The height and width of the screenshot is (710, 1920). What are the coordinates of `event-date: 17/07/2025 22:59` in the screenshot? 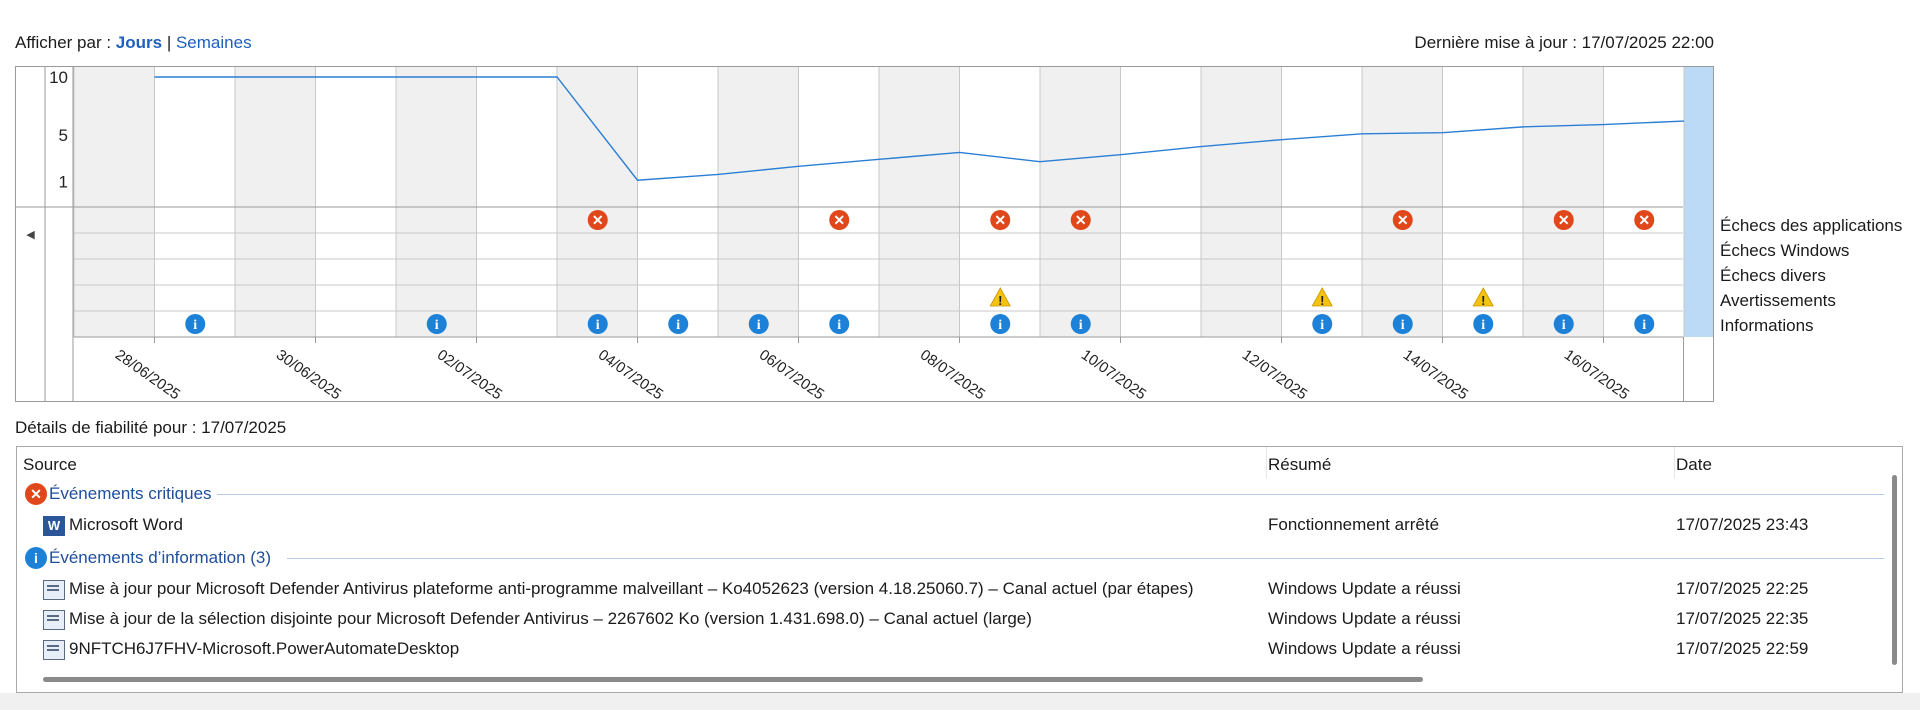 It's located at (1742, 648).